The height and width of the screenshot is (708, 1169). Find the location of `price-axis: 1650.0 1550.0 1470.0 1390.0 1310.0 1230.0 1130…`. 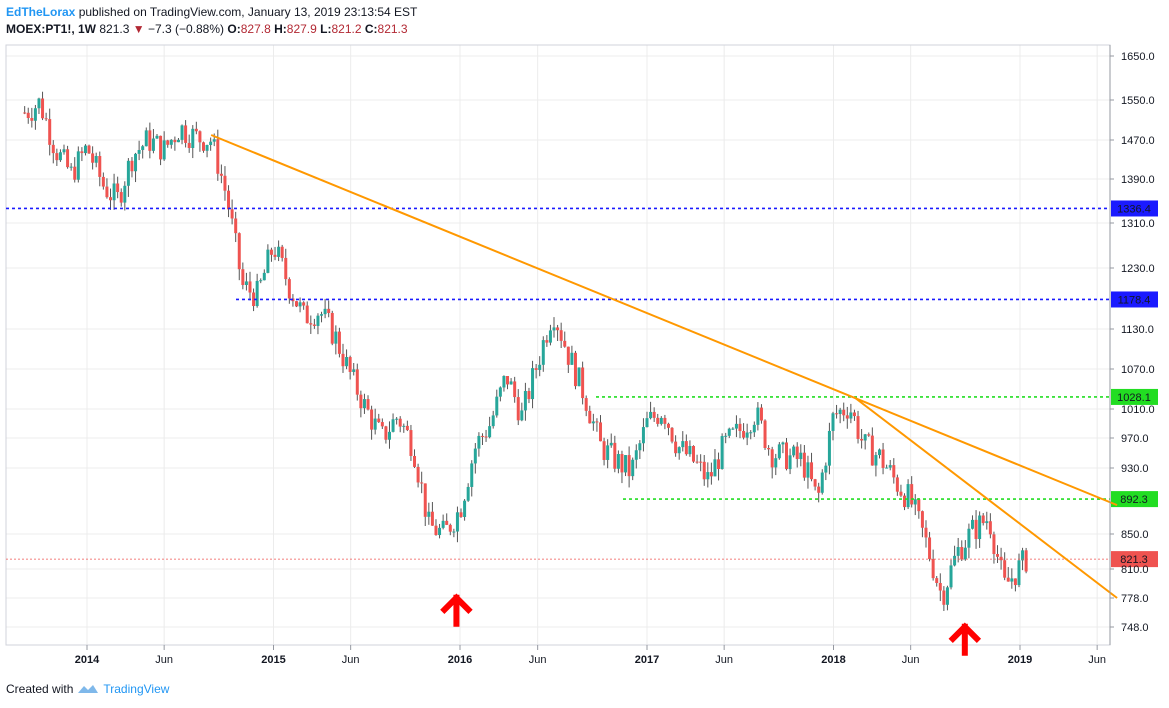

price-axis: 1650.0 1550.0 1470.0 1390.0 1310.0 1230.0 1130… is located at coordinates (1132, 345).